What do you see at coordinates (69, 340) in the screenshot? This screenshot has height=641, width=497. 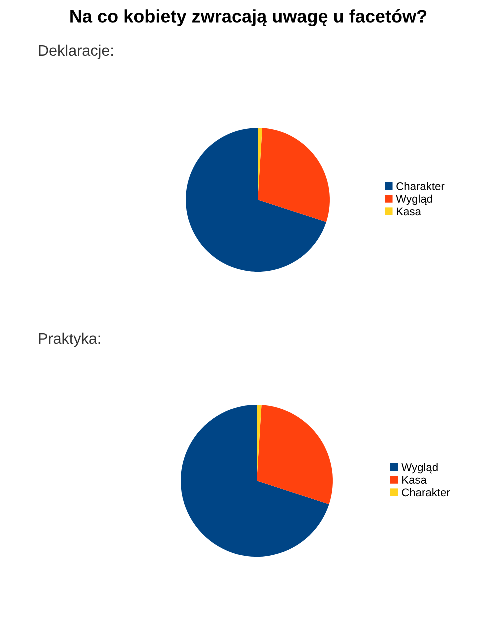 I see `chart-subtitle: Praktyka:` at bounding box center [69, 340].